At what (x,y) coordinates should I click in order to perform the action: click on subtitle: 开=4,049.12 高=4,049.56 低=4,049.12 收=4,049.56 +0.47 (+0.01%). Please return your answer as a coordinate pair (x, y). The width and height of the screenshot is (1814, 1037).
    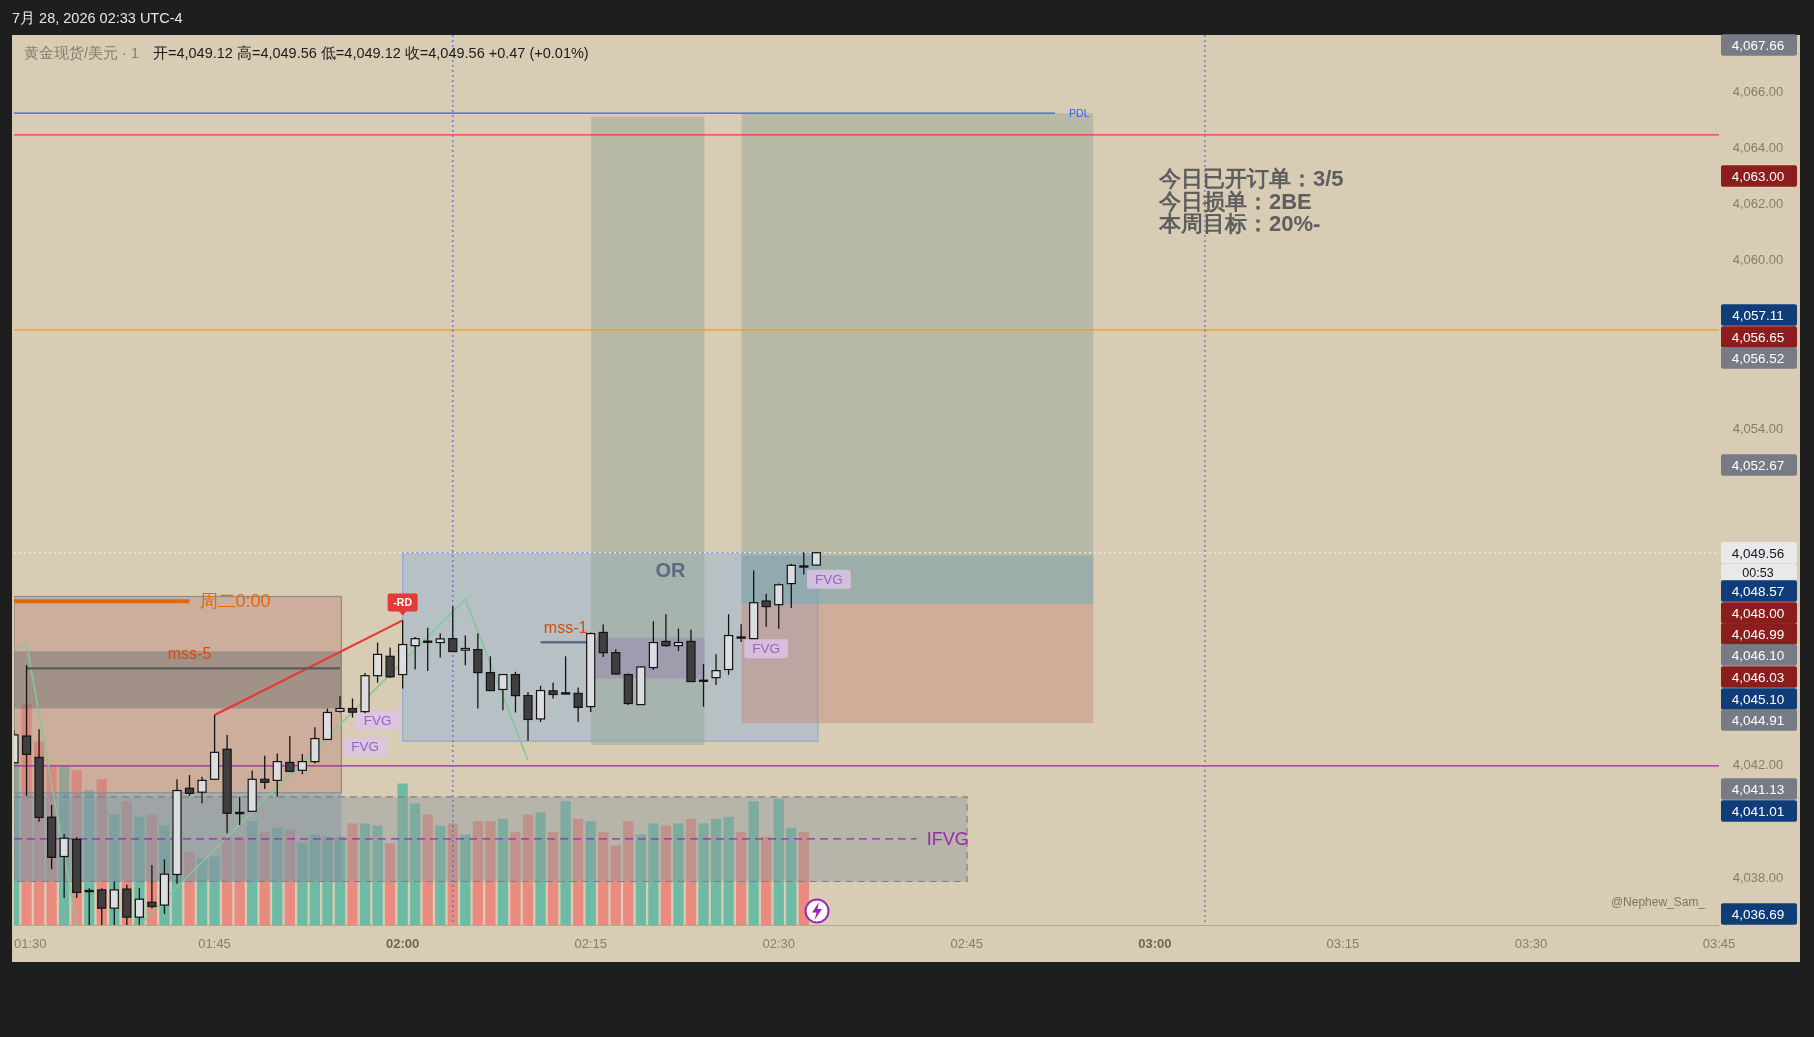
    Looking at the image, I should click on (371, 53).